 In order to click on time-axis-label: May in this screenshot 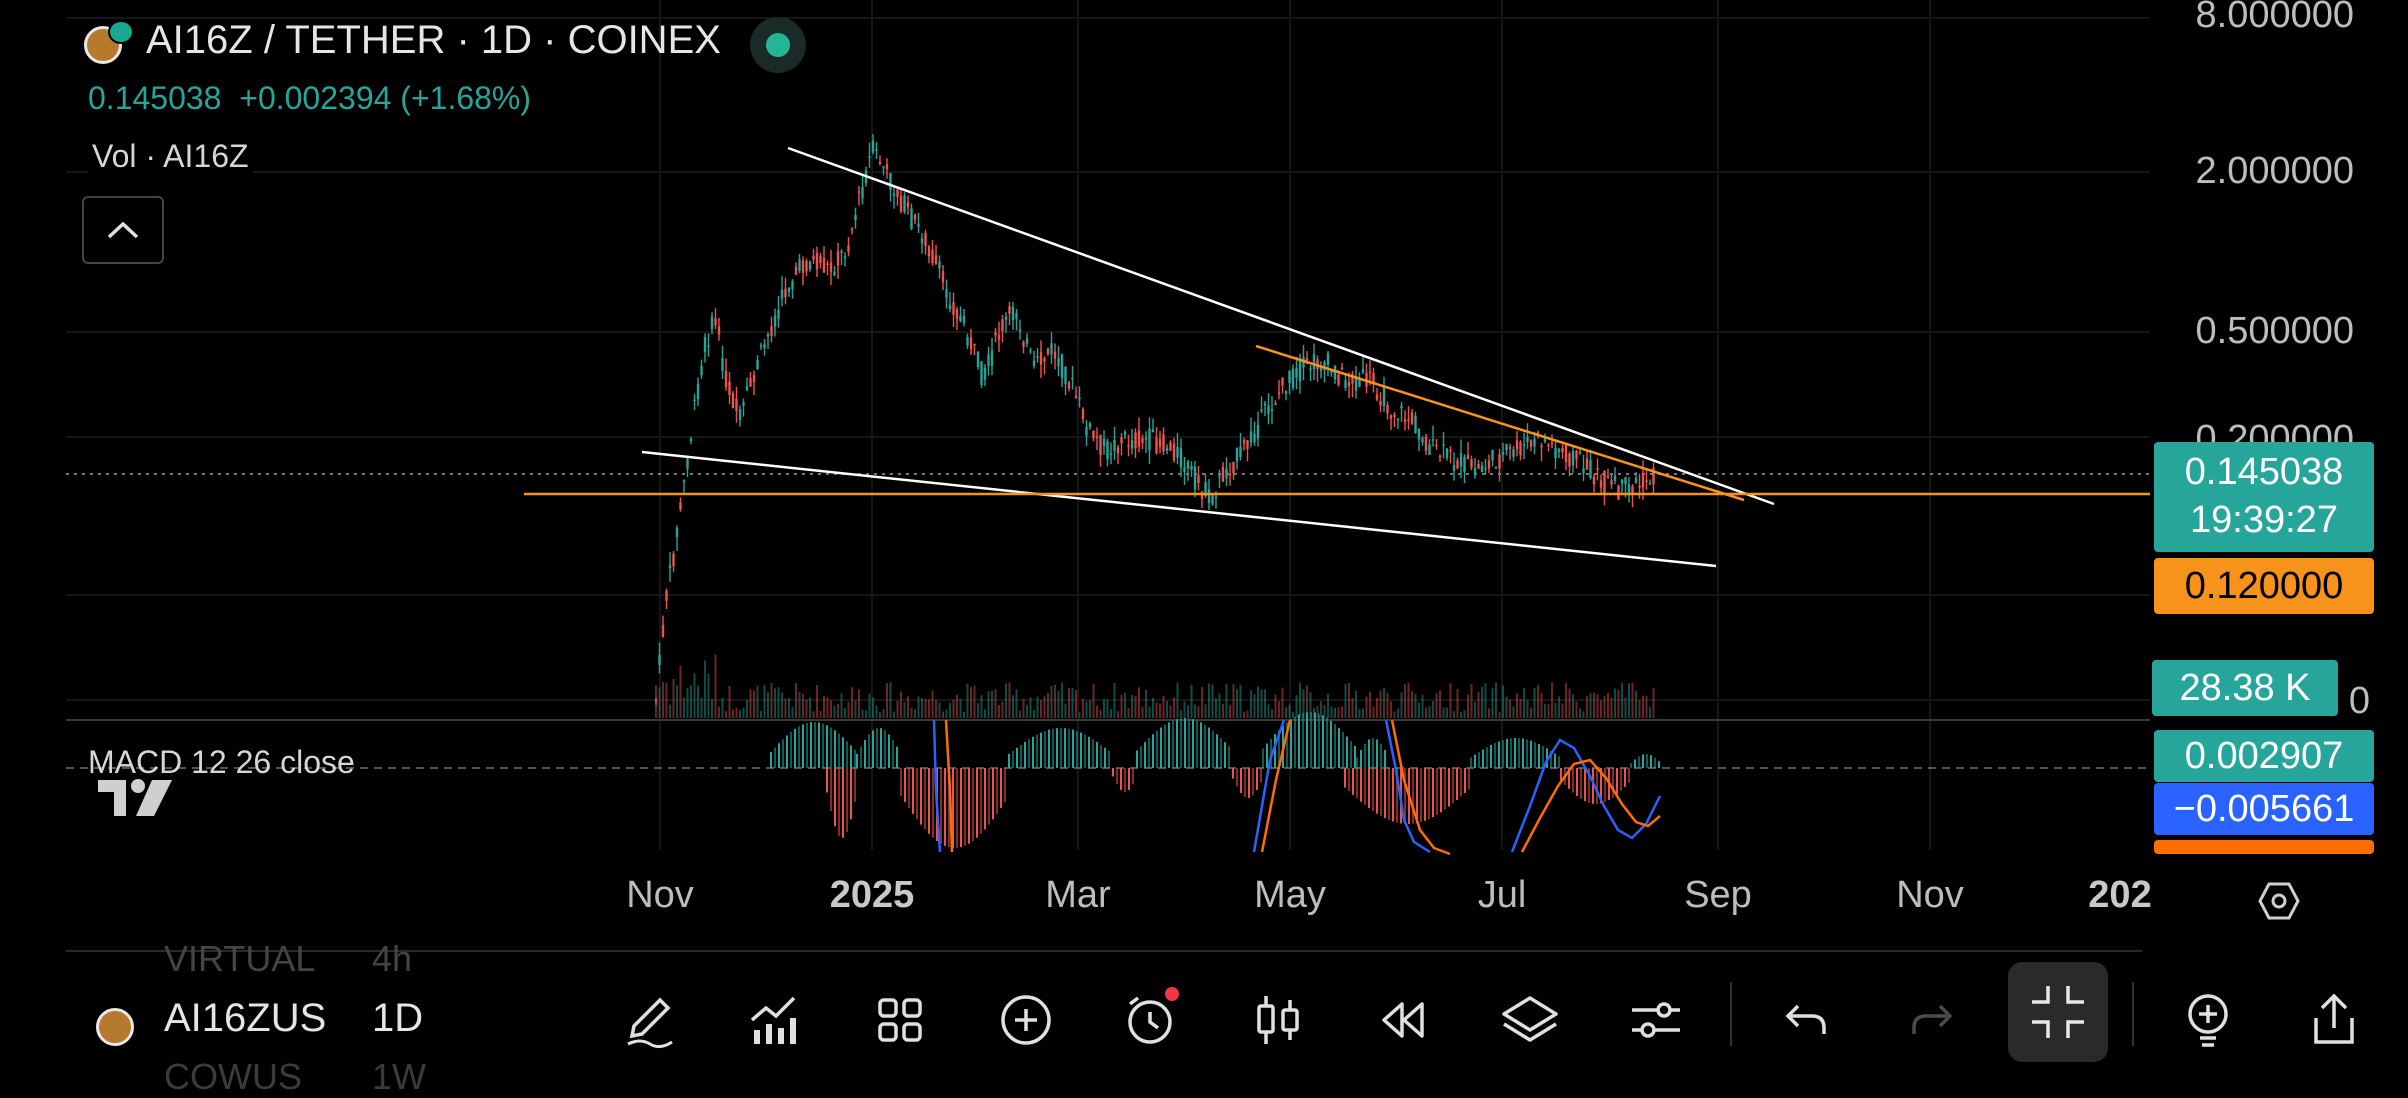, I will do `click(1290, 895)`.